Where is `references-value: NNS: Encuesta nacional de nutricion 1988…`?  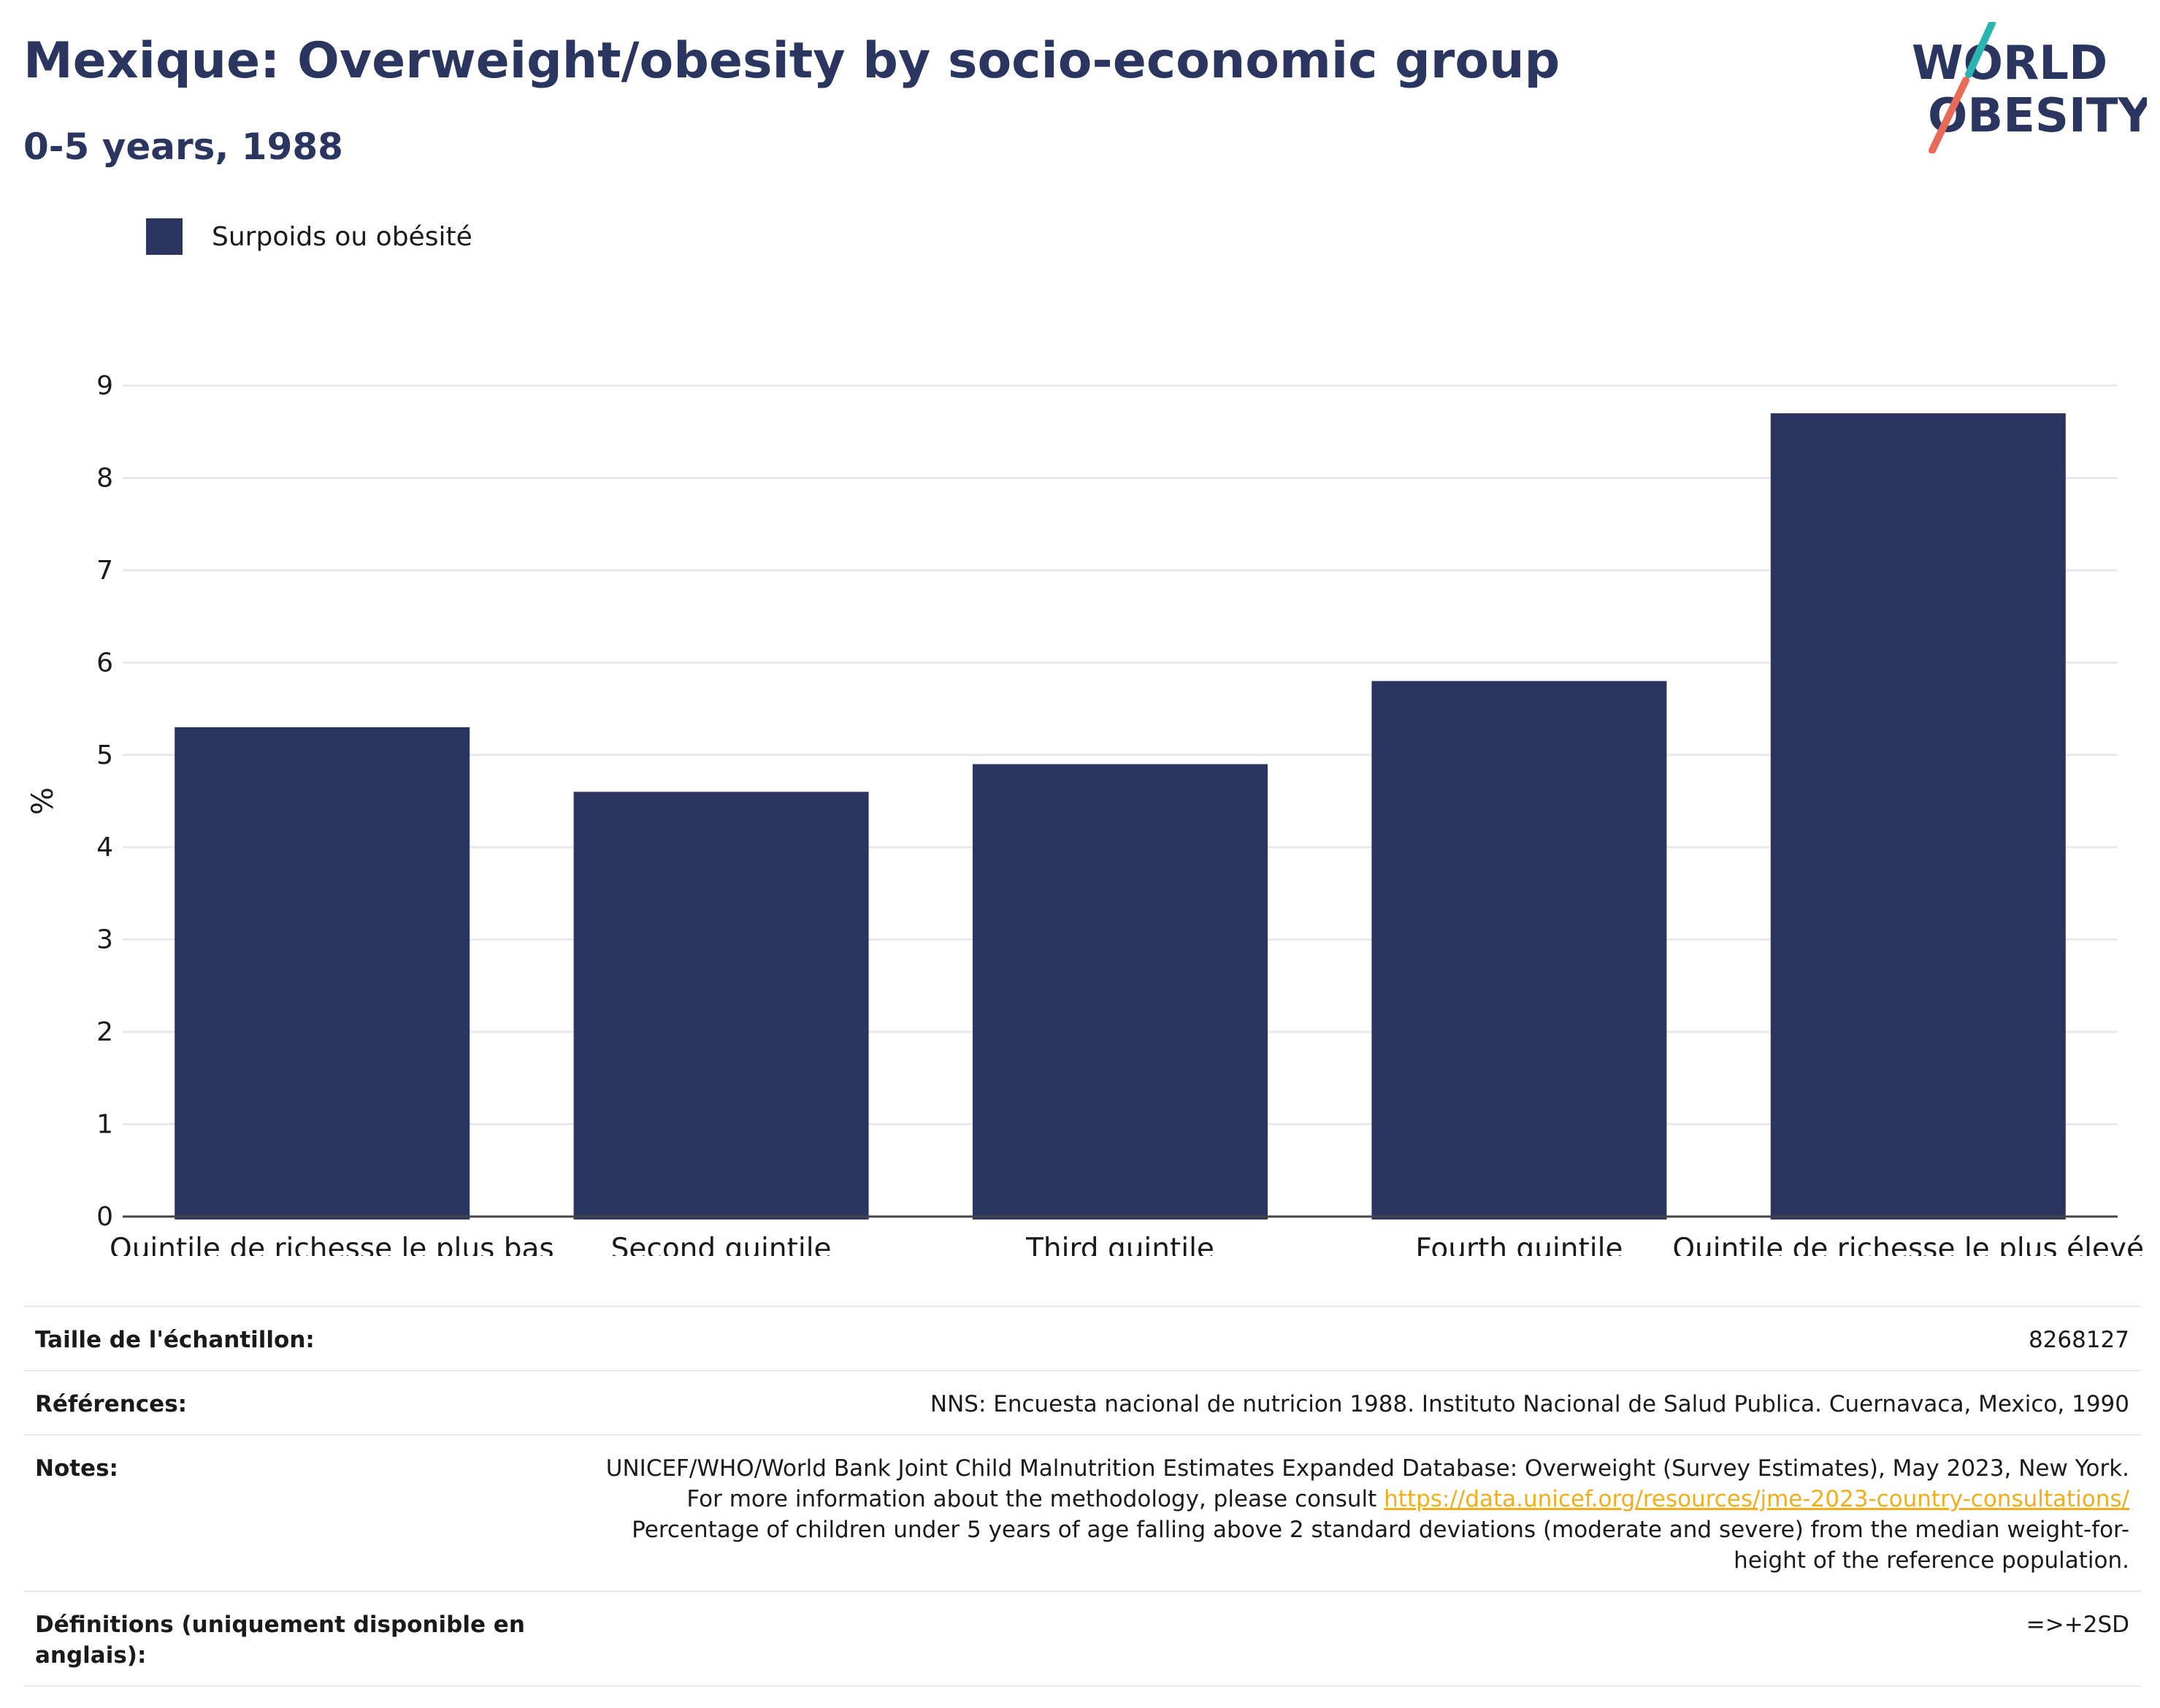
references-value: NNS: Encuesta nacional de nutricion 1988… is located at coordinates (1529, 1404).